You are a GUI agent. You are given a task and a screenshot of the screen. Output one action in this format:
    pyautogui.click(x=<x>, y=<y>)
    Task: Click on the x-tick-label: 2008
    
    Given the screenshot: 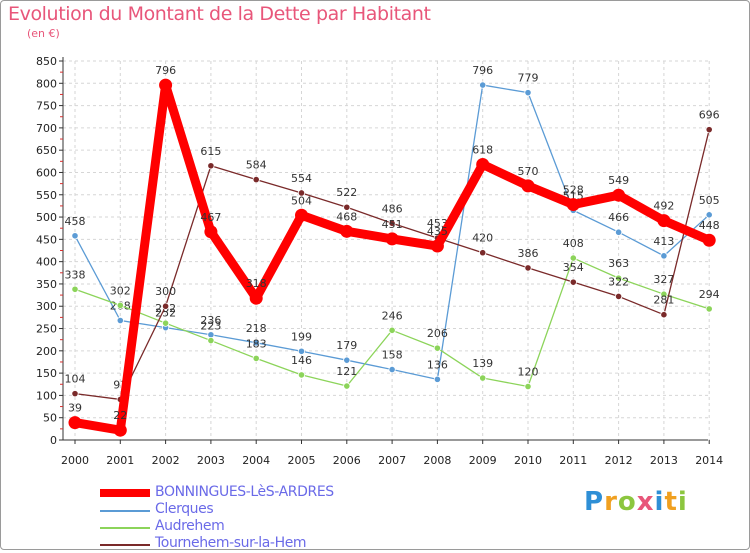 What is the action you would take?
    pyautogui.click(x=437, y=460)
    